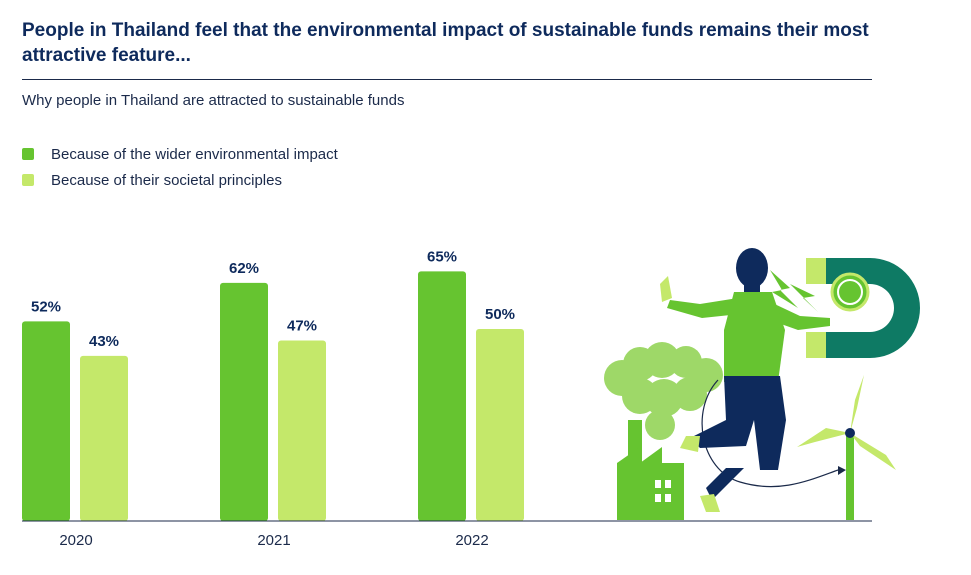 The width and height of the screenshot is (971, 575). I want to click on wind-turbine-icon, so click(846, 447).